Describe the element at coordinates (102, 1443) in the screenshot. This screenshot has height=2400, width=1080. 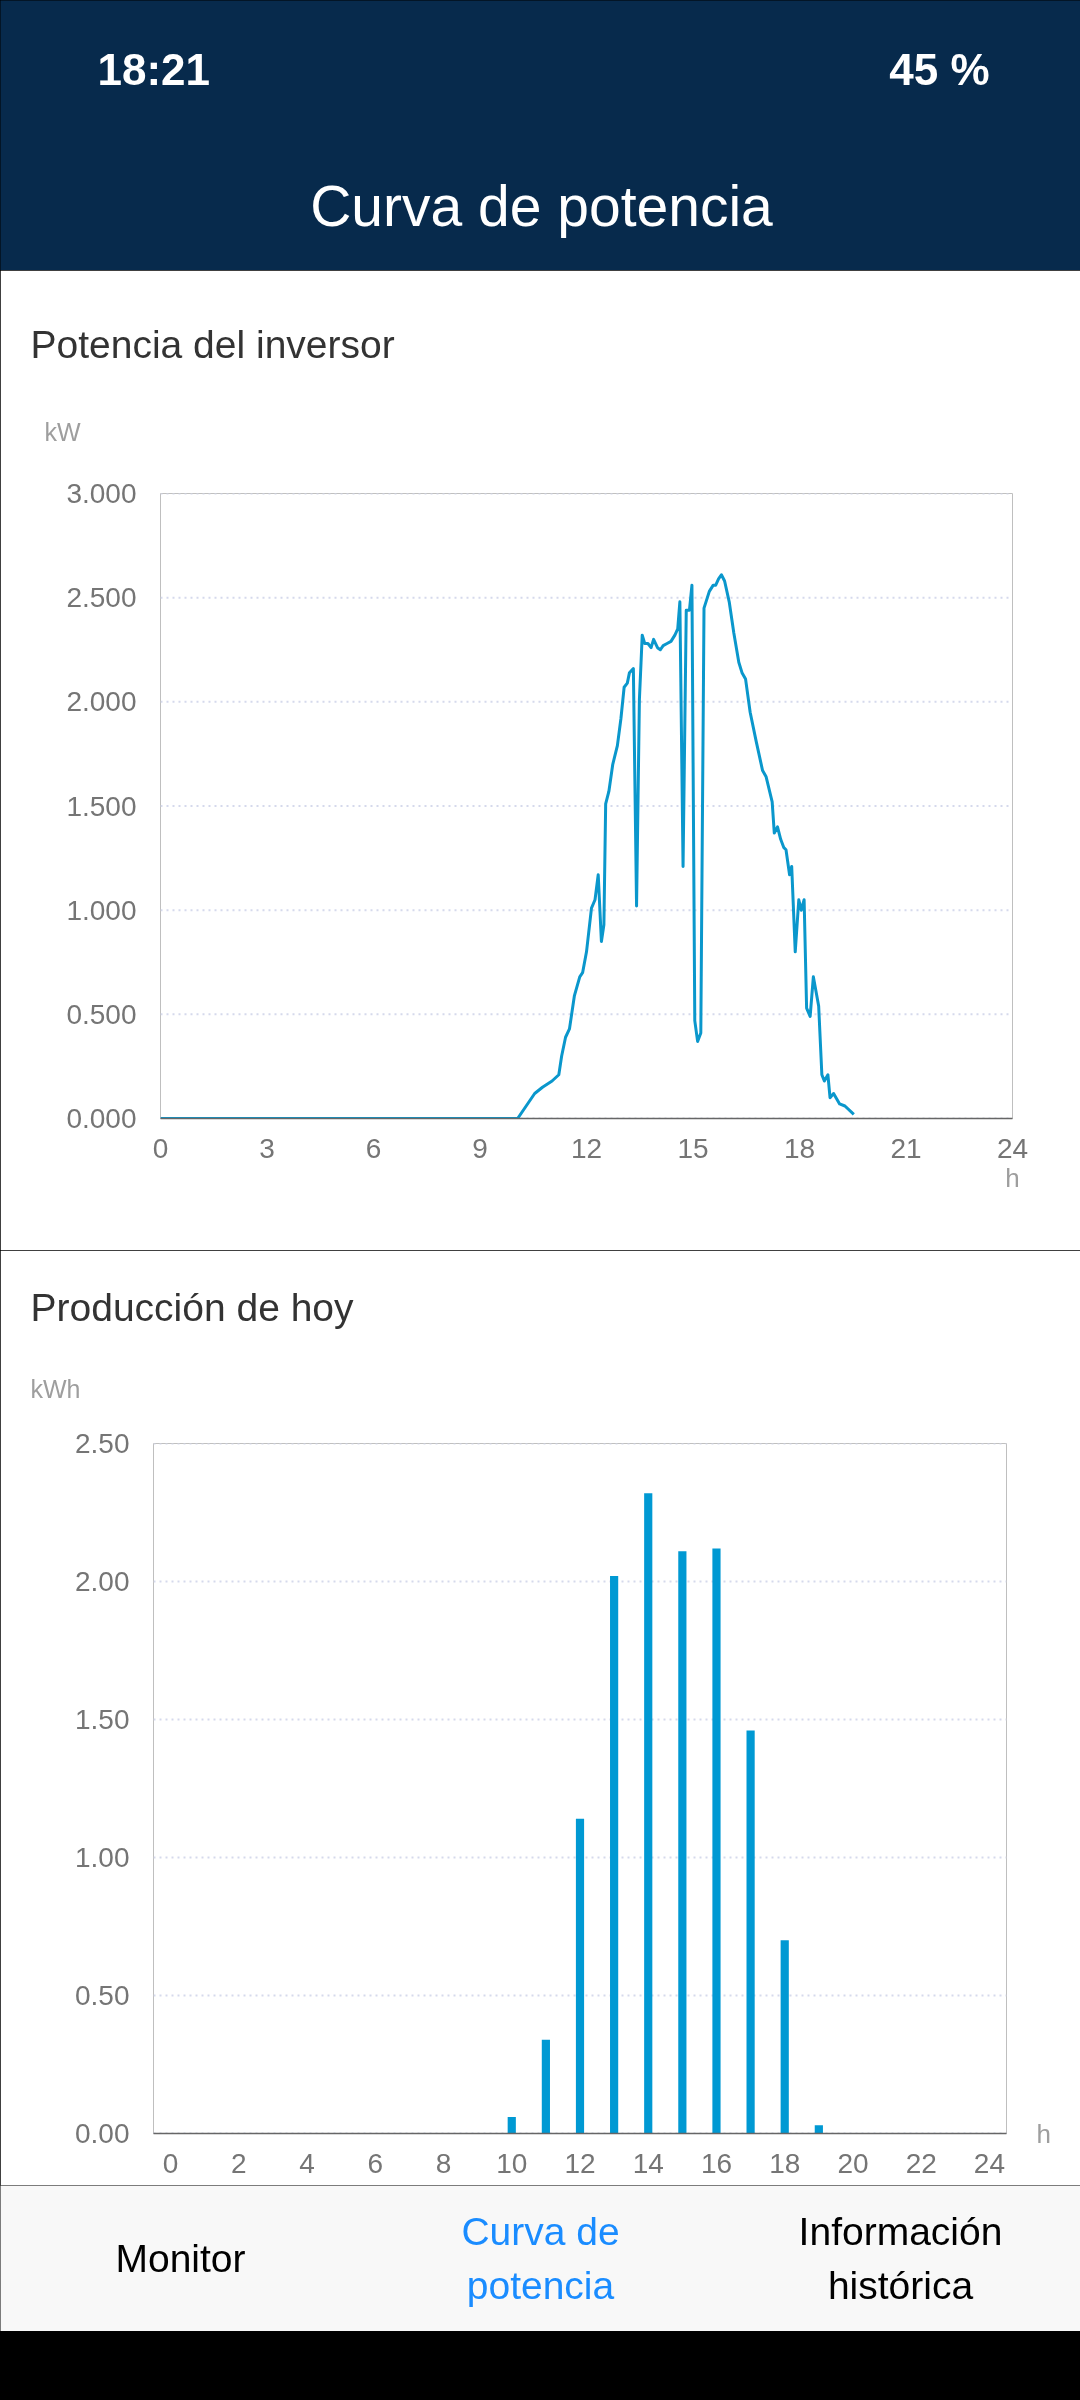
I see `y-tick-label: 2.50` at that location.